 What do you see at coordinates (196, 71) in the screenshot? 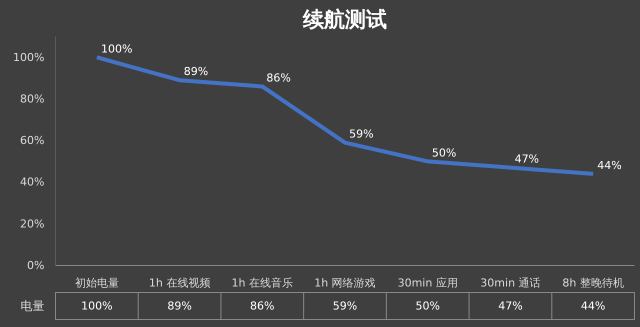
I see `text: 89%` at bounding box center [196, 71].